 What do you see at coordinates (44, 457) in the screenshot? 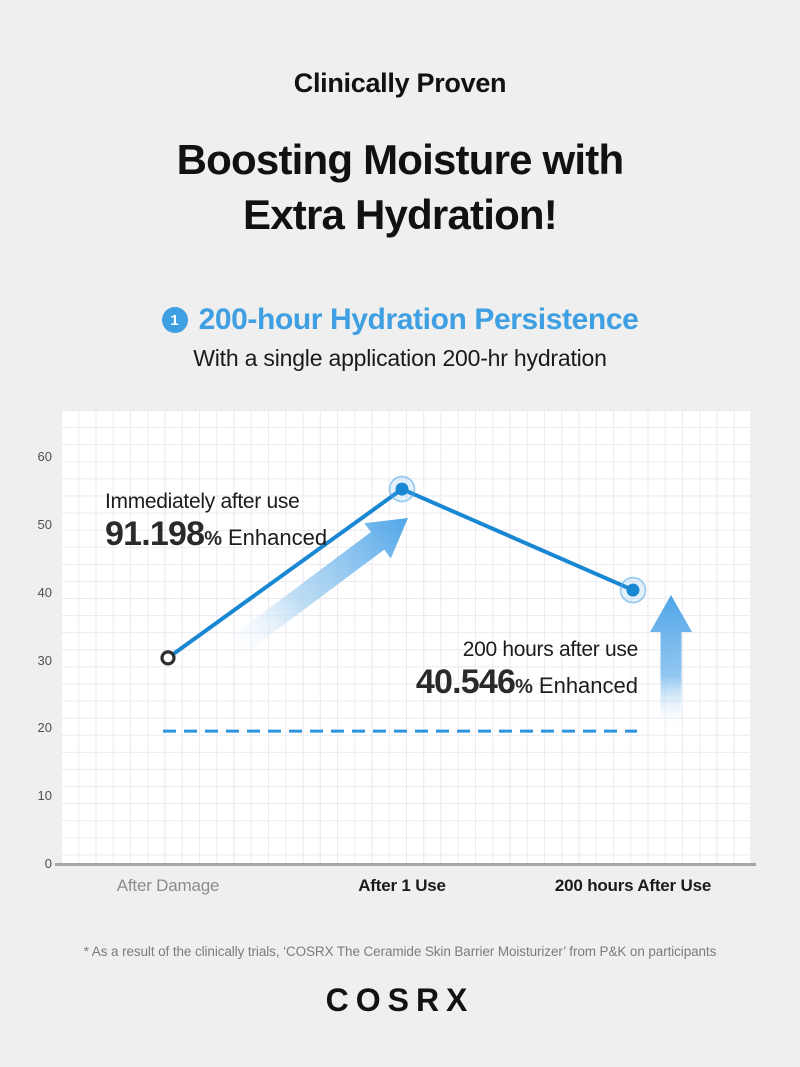
I see `y-tick-label: 60` at bounding box center [44, 457].